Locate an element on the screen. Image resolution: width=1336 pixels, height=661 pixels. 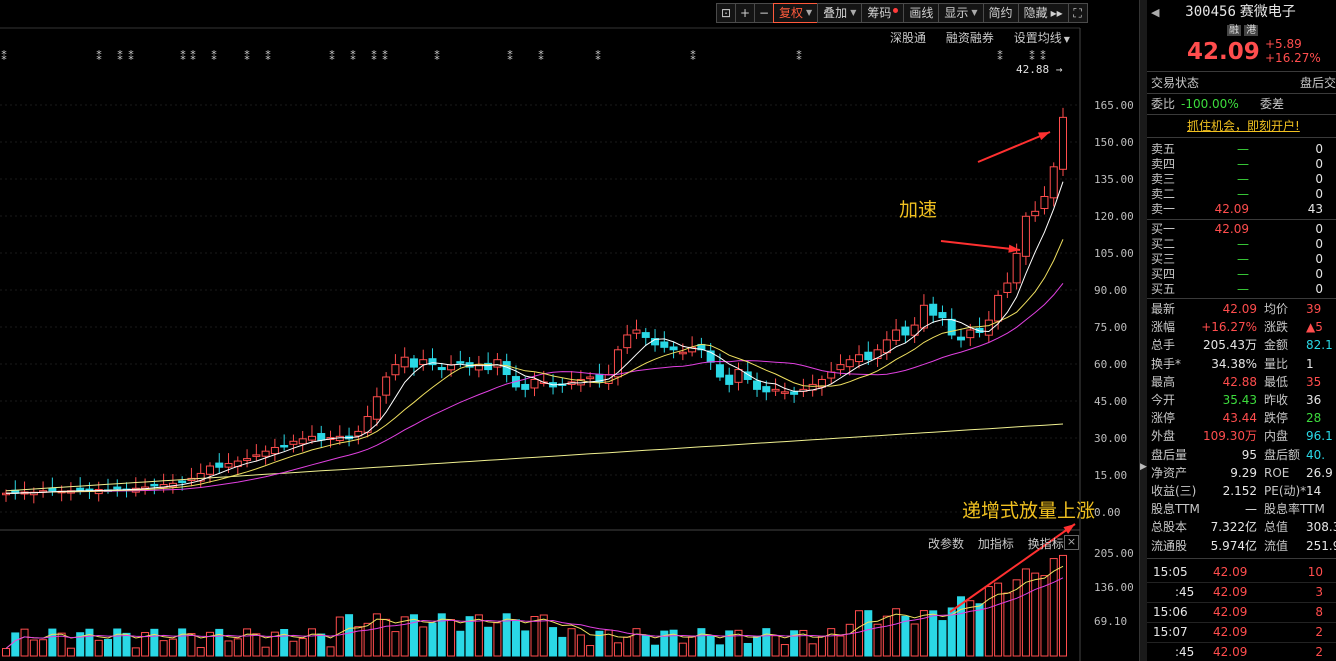
display-button: 显示 ▼ is located at coordinates (961, 13).